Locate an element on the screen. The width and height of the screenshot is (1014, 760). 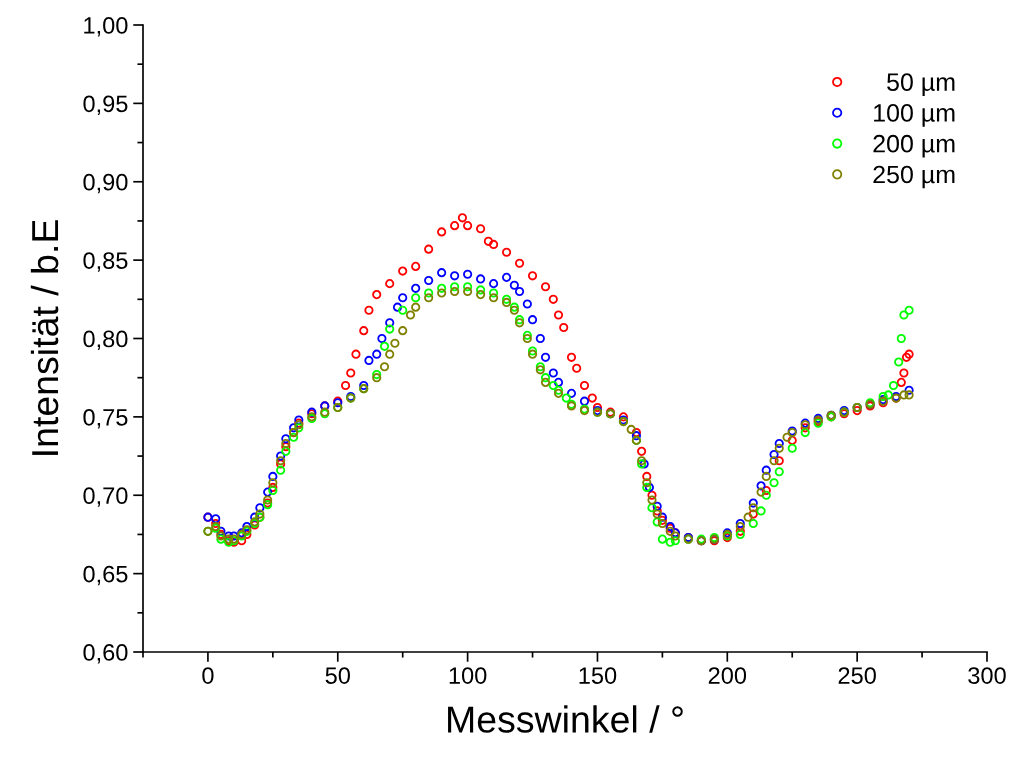
x-tick-label: 250 is located at coordinates (857, 675).